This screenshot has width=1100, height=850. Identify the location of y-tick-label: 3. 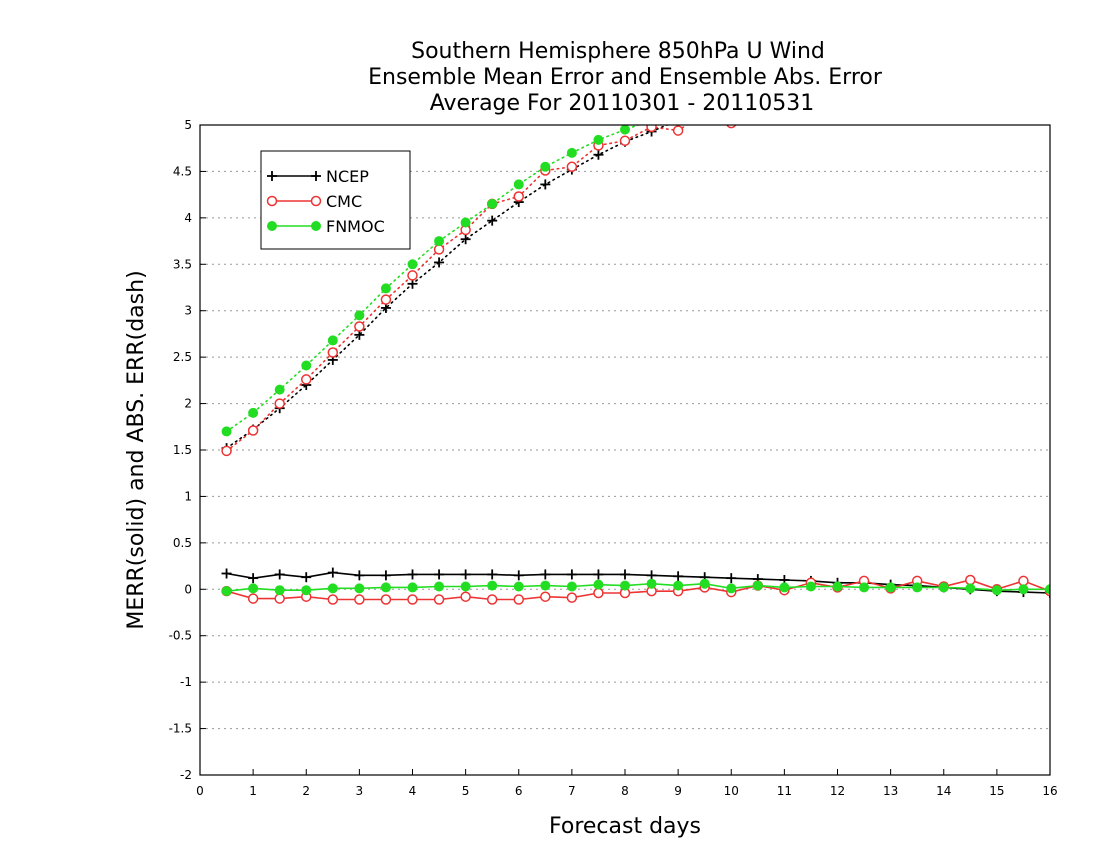
(188, 311).